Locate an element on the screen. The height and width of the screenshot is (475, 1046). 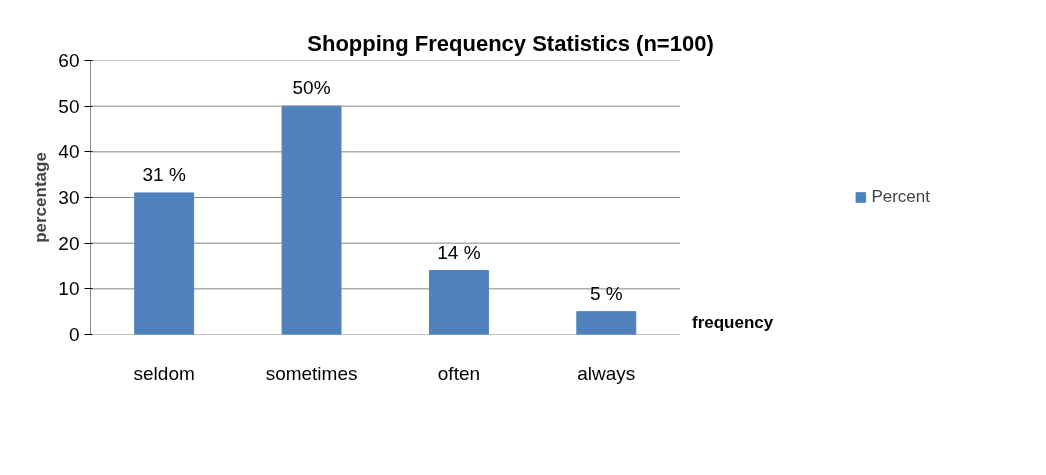
data-label: 5 % is located at coordinates (606, 293).